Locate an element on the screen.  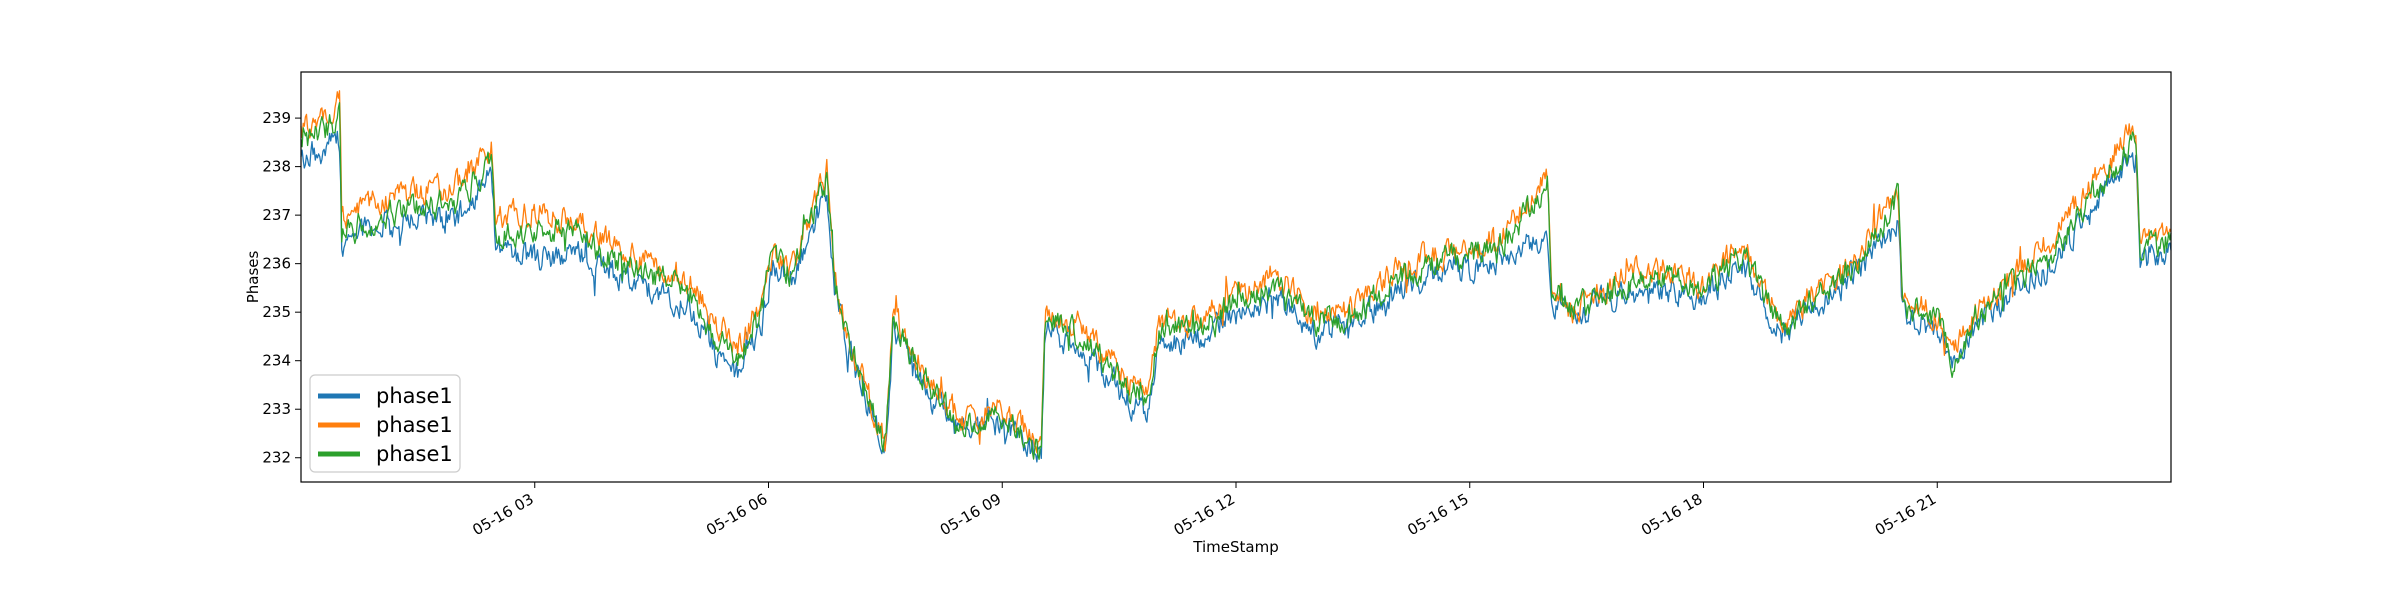
legend-label-1: phase1 is located at coordinates (414, 396).